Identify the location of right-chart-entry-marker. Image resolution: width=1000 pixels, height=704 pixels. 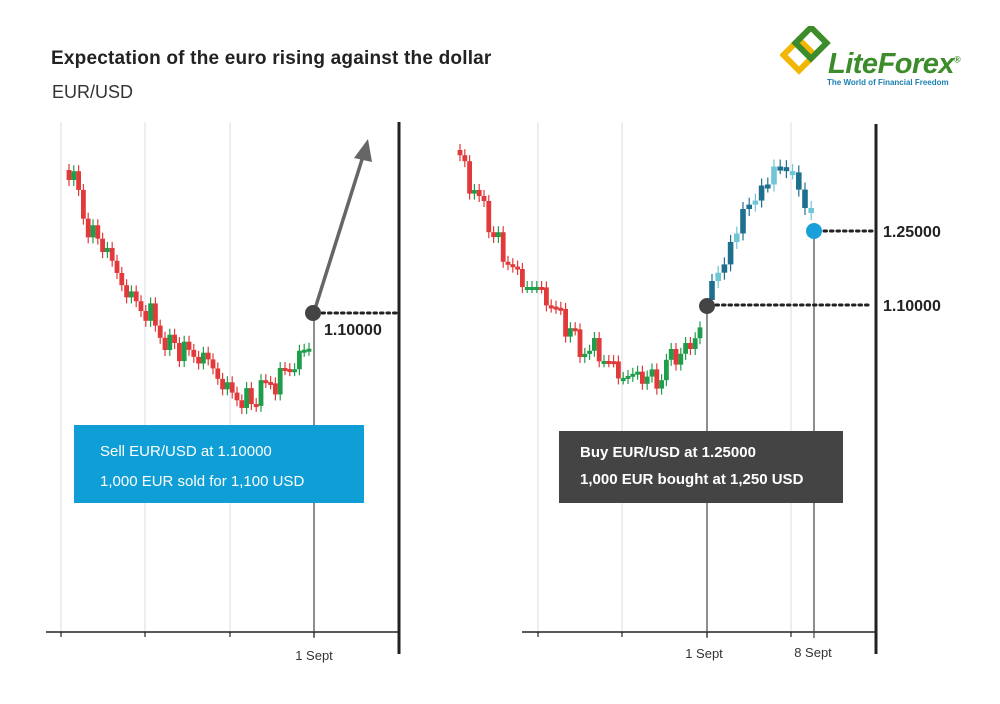
(707, 306).